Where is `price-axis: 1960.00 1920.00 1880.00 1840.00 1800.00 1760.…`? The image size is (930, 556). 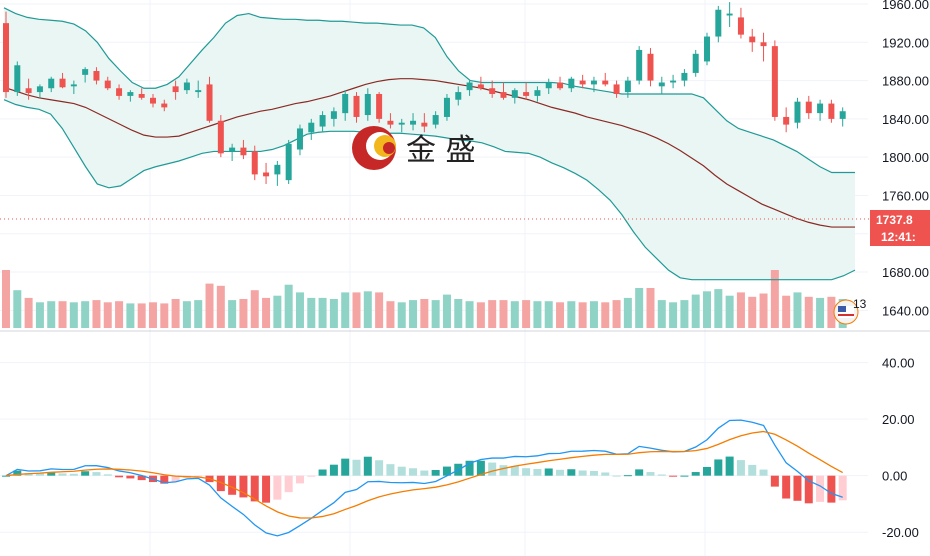 price-axis: 1960.00 1920.00 1880.00 1840.00 1800.00 1760.… is located at coordinates (905, 159).